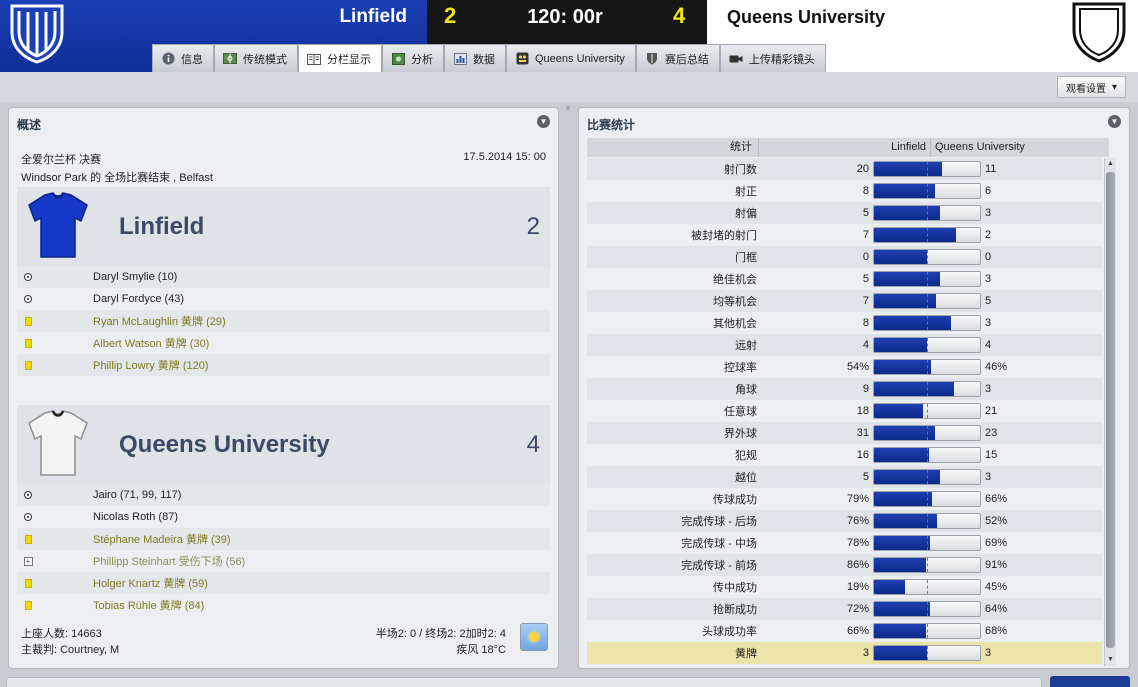  Describe the element at coordinates (862, 433) in the screenshot. I see `home-stat-value: 31` at that location.